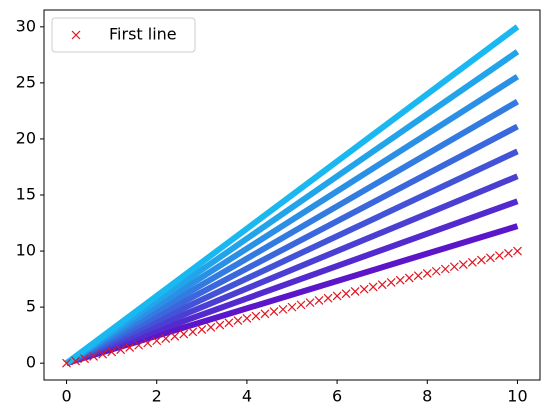  I want to click on x-tick-label: 0, so click(66, 396).